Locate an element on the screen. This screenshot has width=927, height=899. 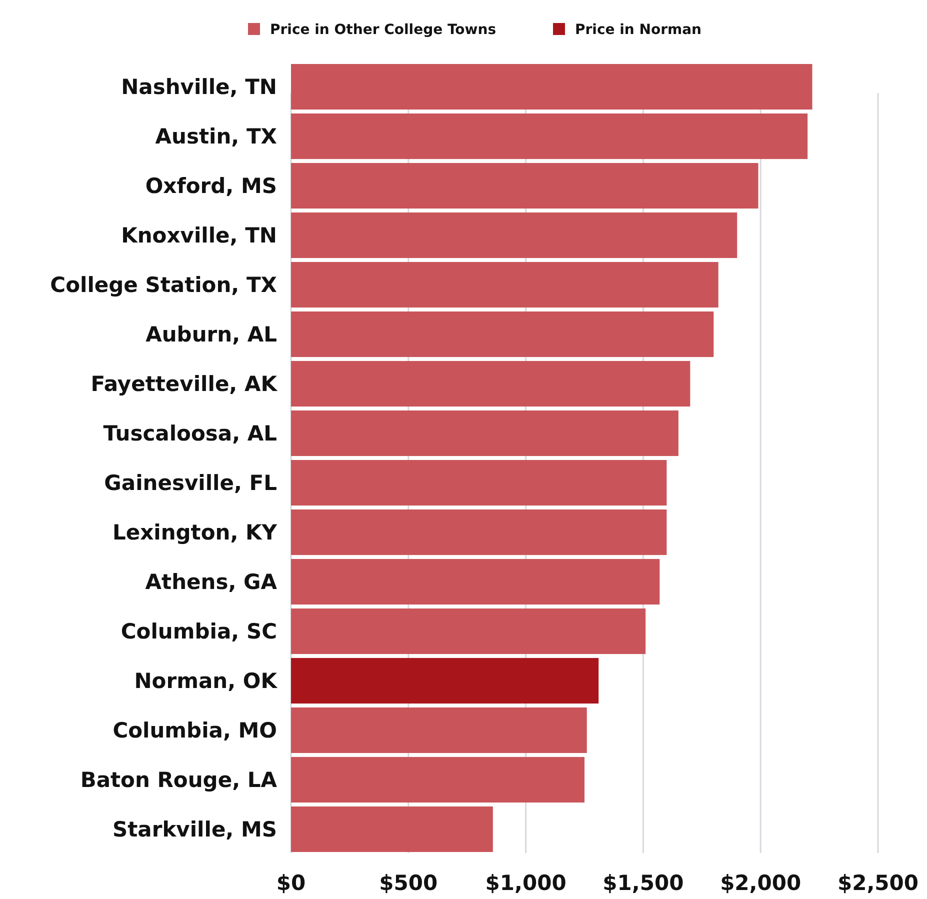
x-tick-label: $500 is located at coordinates (408, 883).